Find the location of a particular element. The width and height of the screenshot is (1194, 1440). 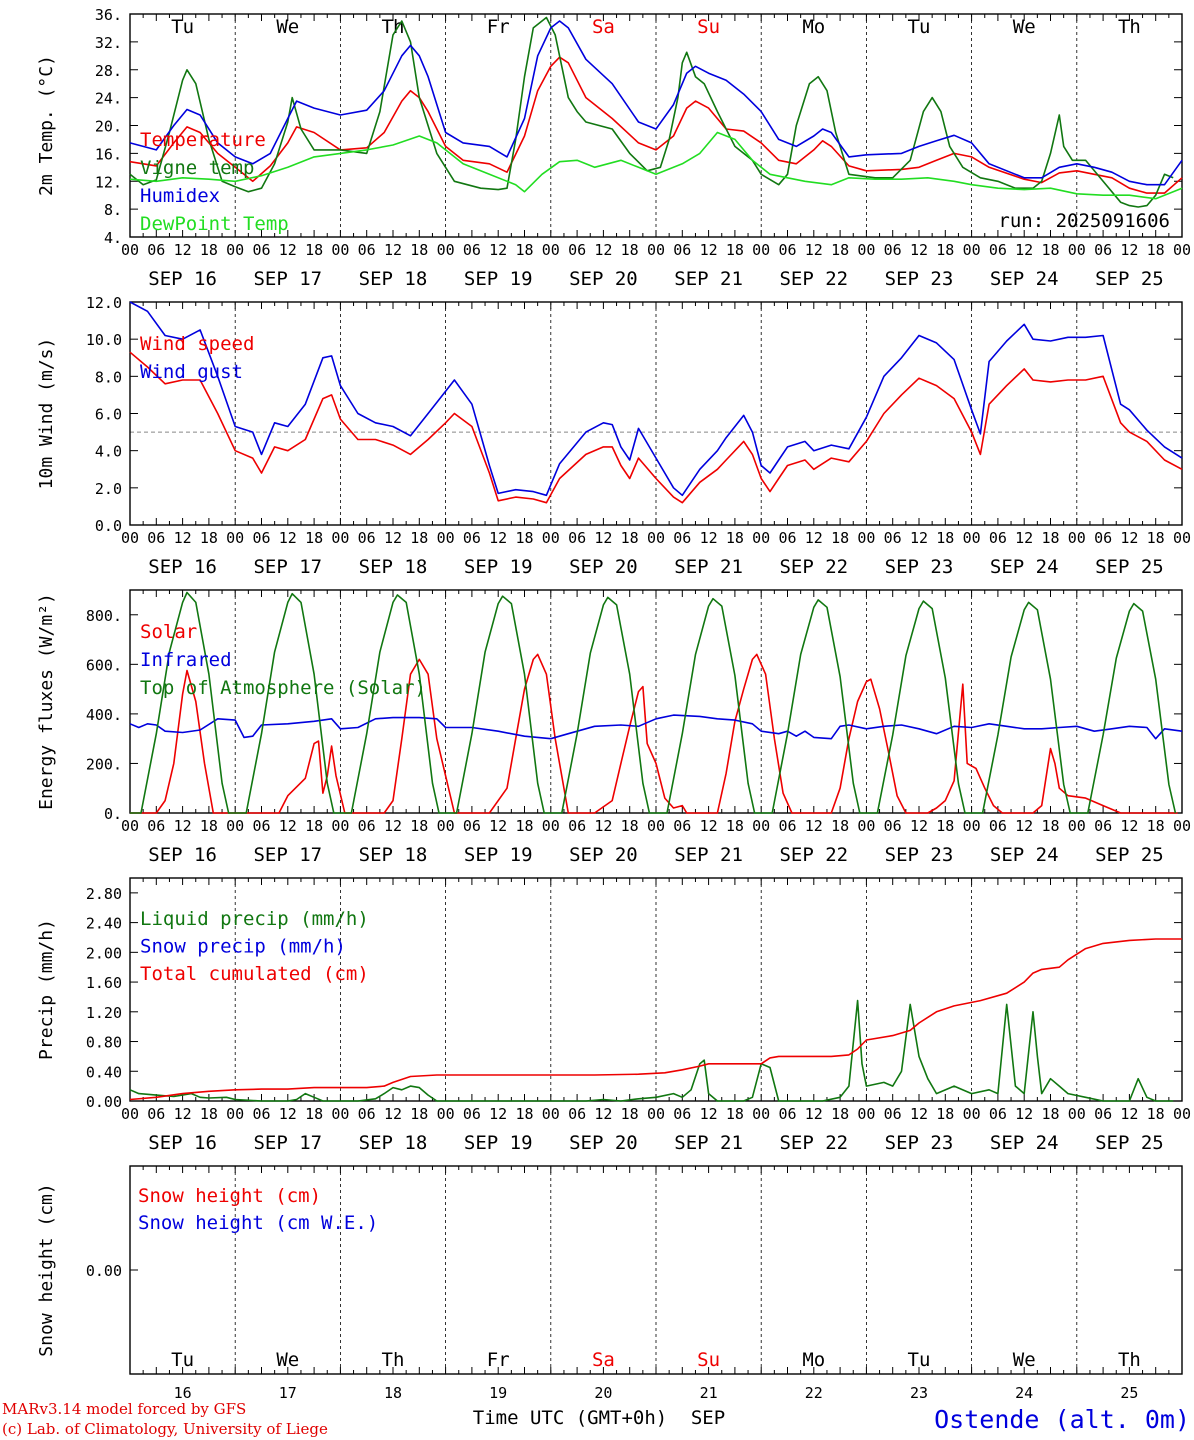

run-annotation: run: 2025091606 is located at coordinates (1084, 221).